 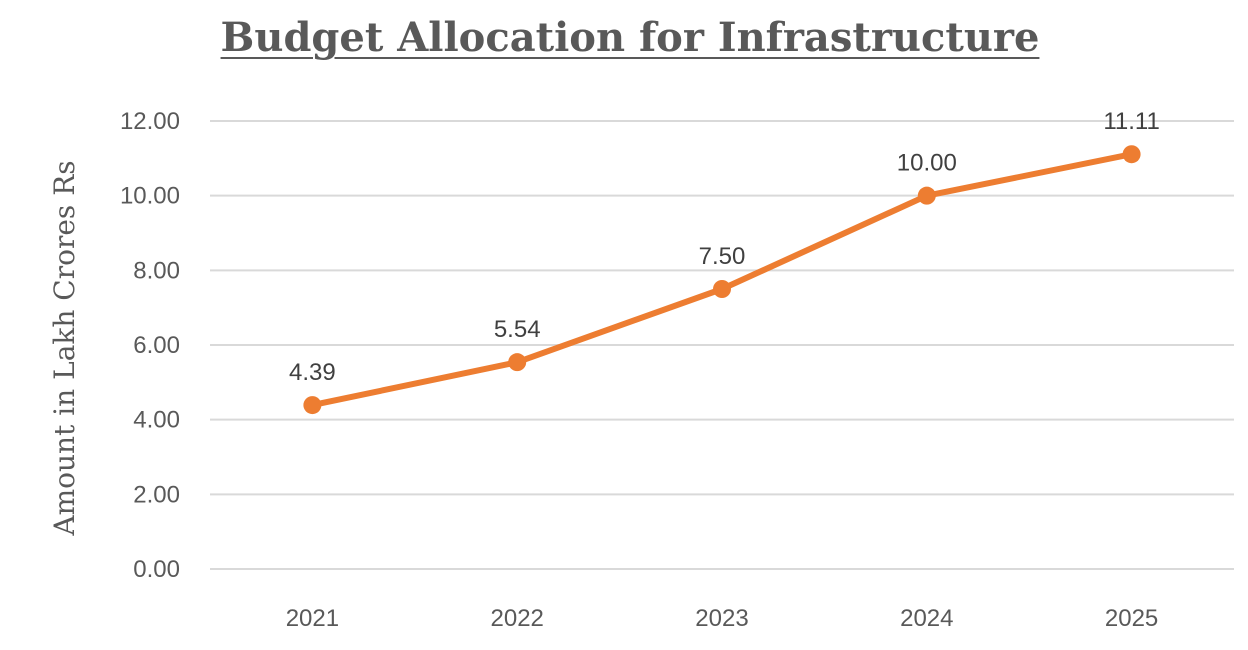 What do you see at coordinates (312, 618) in the screenshot?
I see `x-tick-label: 2021` at bounding box center [312, 618].